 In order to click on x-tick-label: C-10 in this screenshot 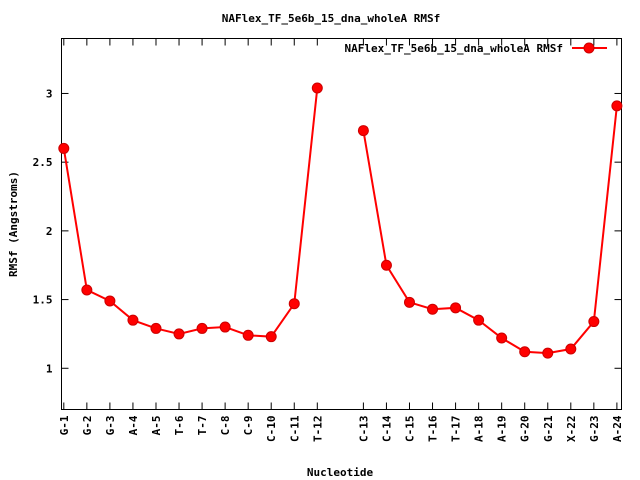, I will do `click(271, 429)`.